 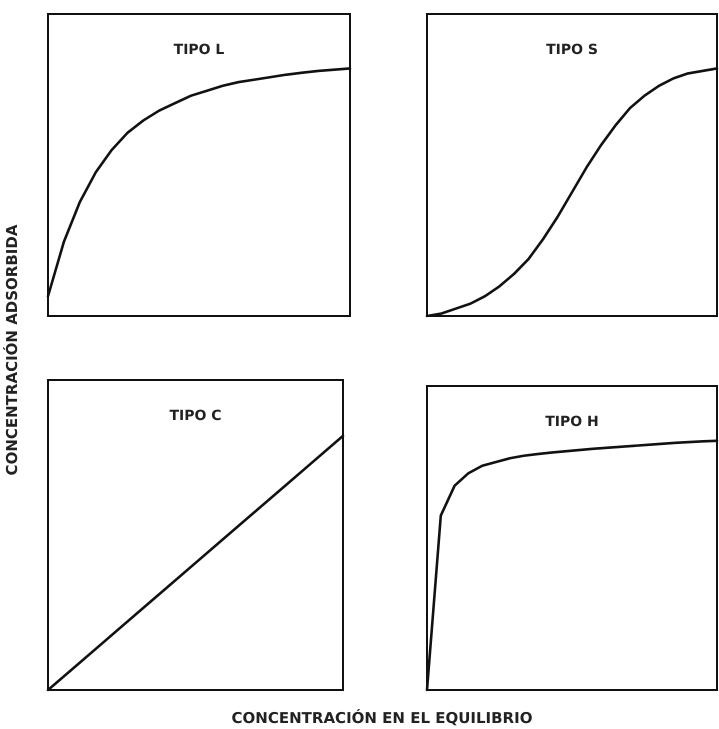 What do you see at coordinates (572, 422) in the screenshot?
I see `chart-title: TIPO H` at bounding box center [572, 422].